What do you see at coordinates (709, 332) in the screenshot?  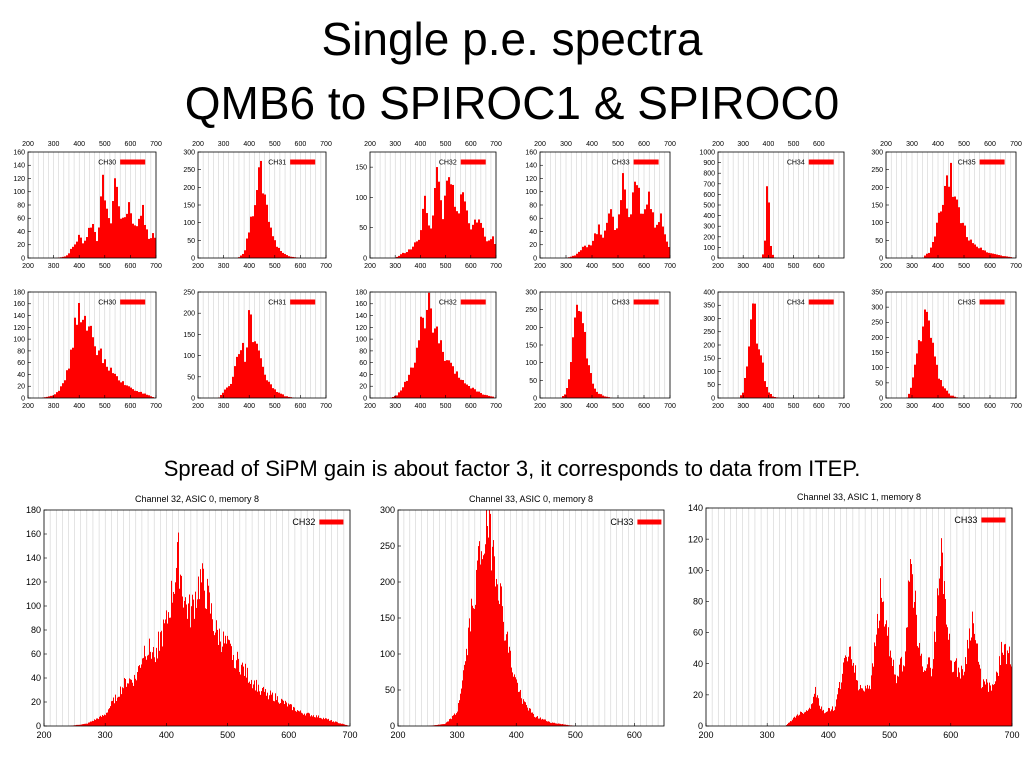 I see `y-tick-label: 250` at bounding box center [709, 332].